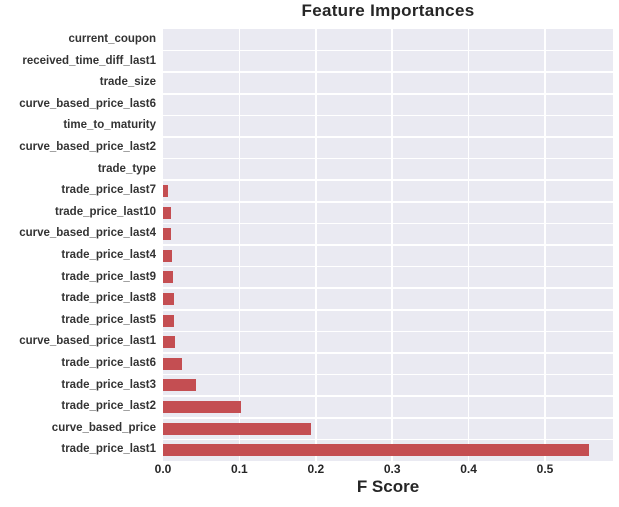 Image resolution: width=619 pixels, height=507 pixels. What do you see at coordinates (163, 469) in the screenshot?
I see `x-tick-label: 0.0` at bounding box center [163, 469].